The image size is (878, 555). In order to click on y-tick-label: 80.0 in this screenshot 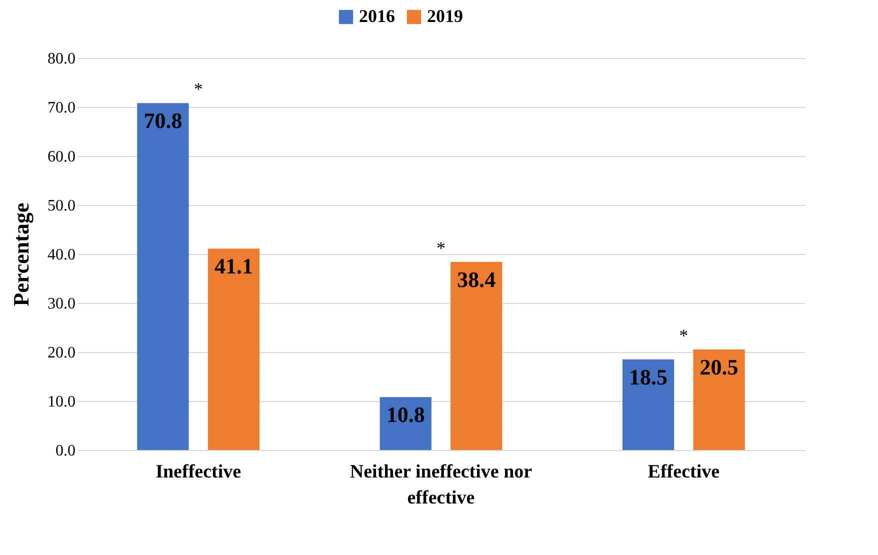, I will do `click(62, 59)`.